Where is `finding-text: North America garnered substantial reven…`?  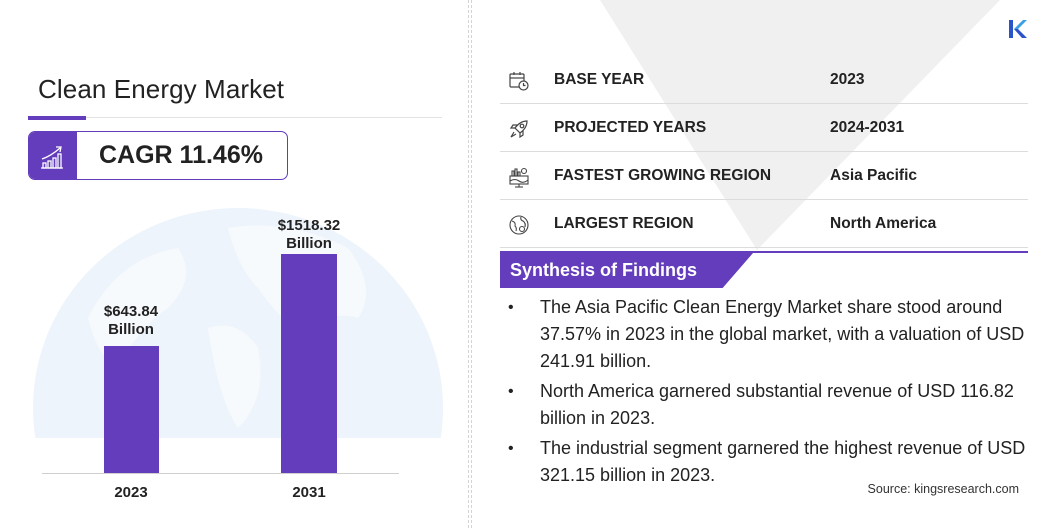
finding-text: North America garnered substantial reven… is located at coordinates (777, 404).